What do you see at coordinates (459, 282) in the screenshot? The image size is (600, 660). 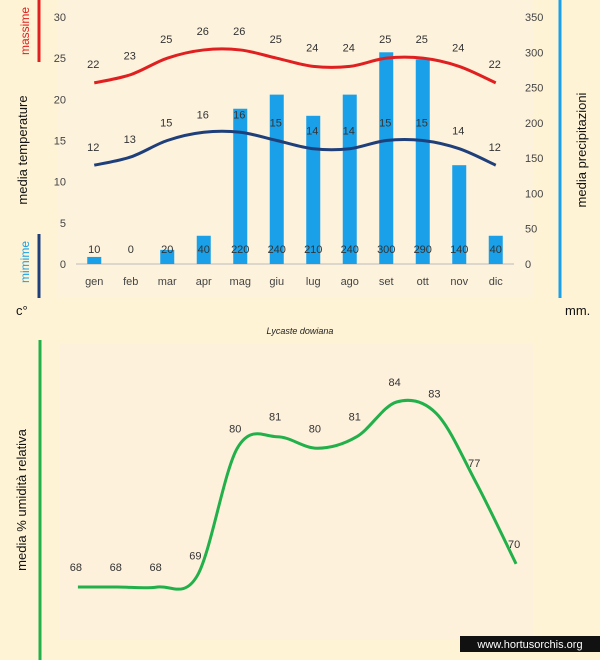 I see `x-tick-label: nov` at bounding box center [459, 282].